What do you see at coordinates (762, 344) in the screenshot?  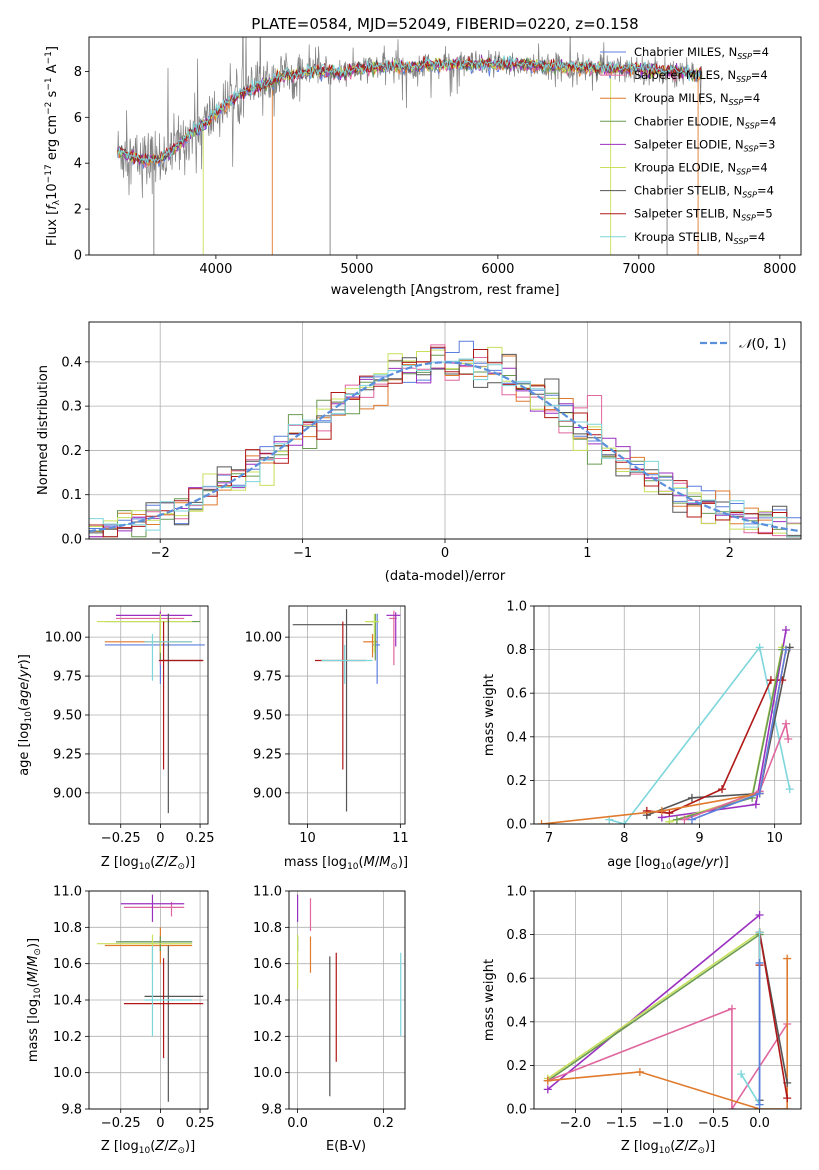 I see `legend-label-normal: 𝒩(0, 1)` at bounding box center [762, 344].